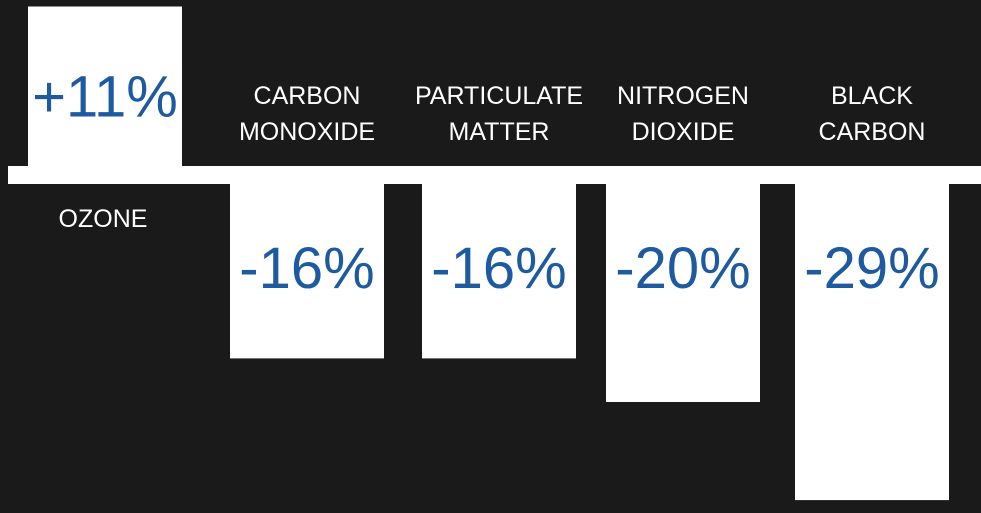  What do you see at coordinates (965, 348) in the screenshot?
I see `right-edge-gap` at bounding box center [965, 348].